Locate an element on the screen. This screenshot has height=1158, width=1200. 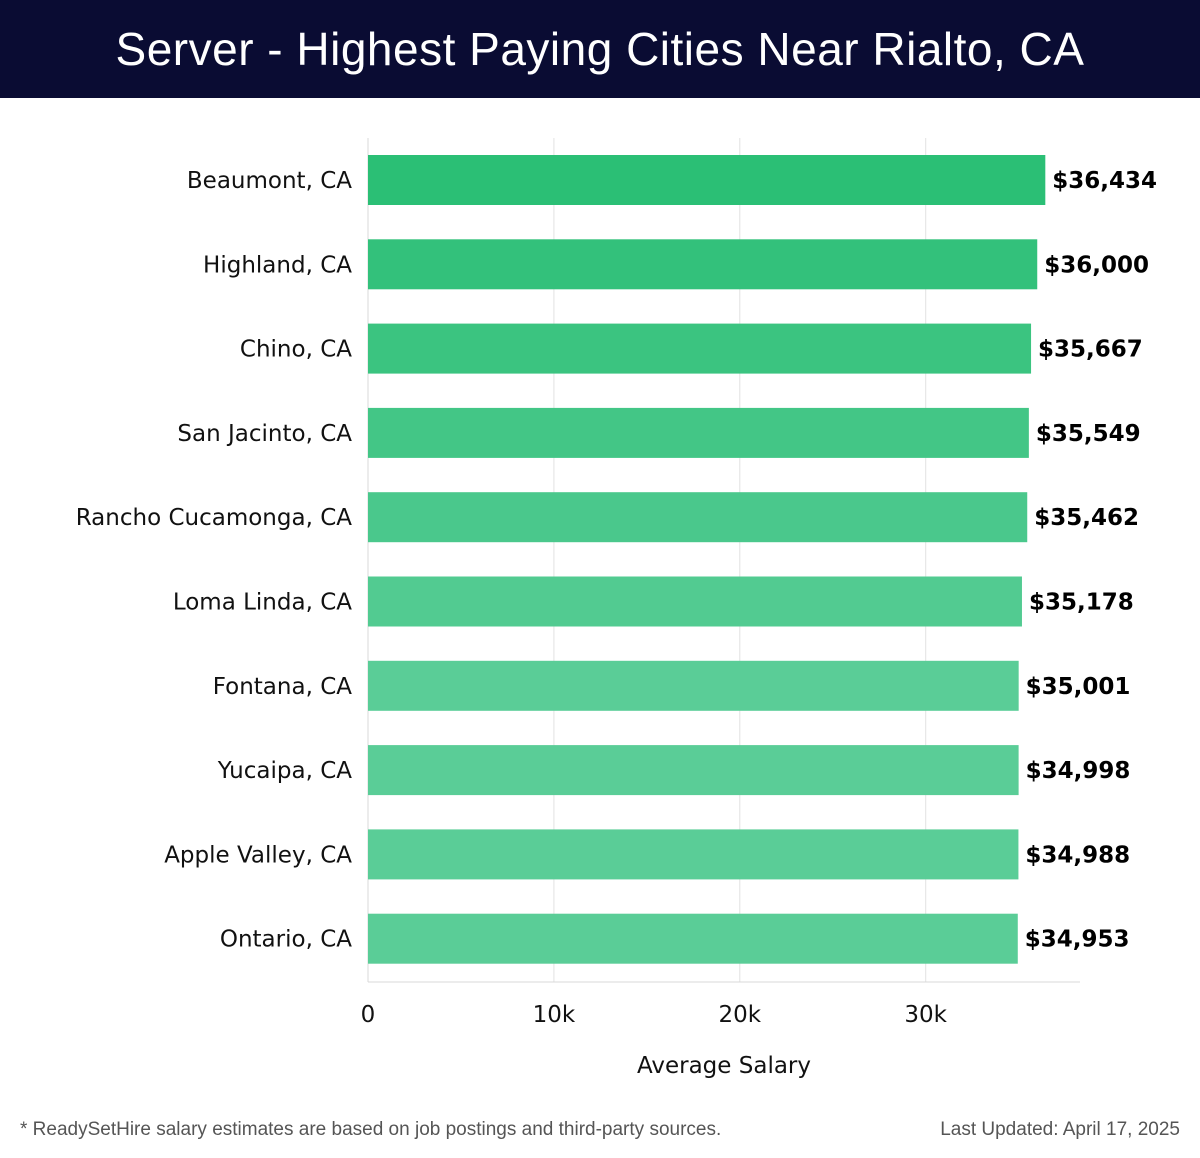
value-label-1: $36,000 is located at coordinates (1096, 265).